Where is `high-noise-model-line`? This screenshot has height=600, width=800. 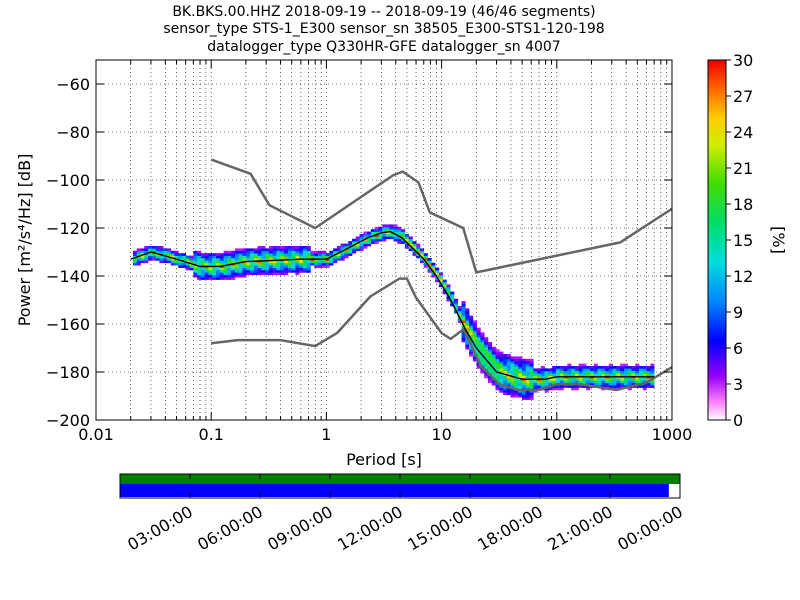 high-noise-model-line is located at coordinates (441, 216).